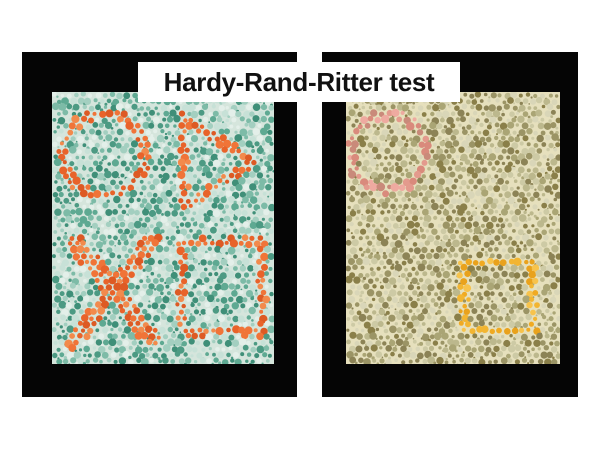  I want to click on title-text: Hardy-Rand-Ritter test, so click(299, 81).